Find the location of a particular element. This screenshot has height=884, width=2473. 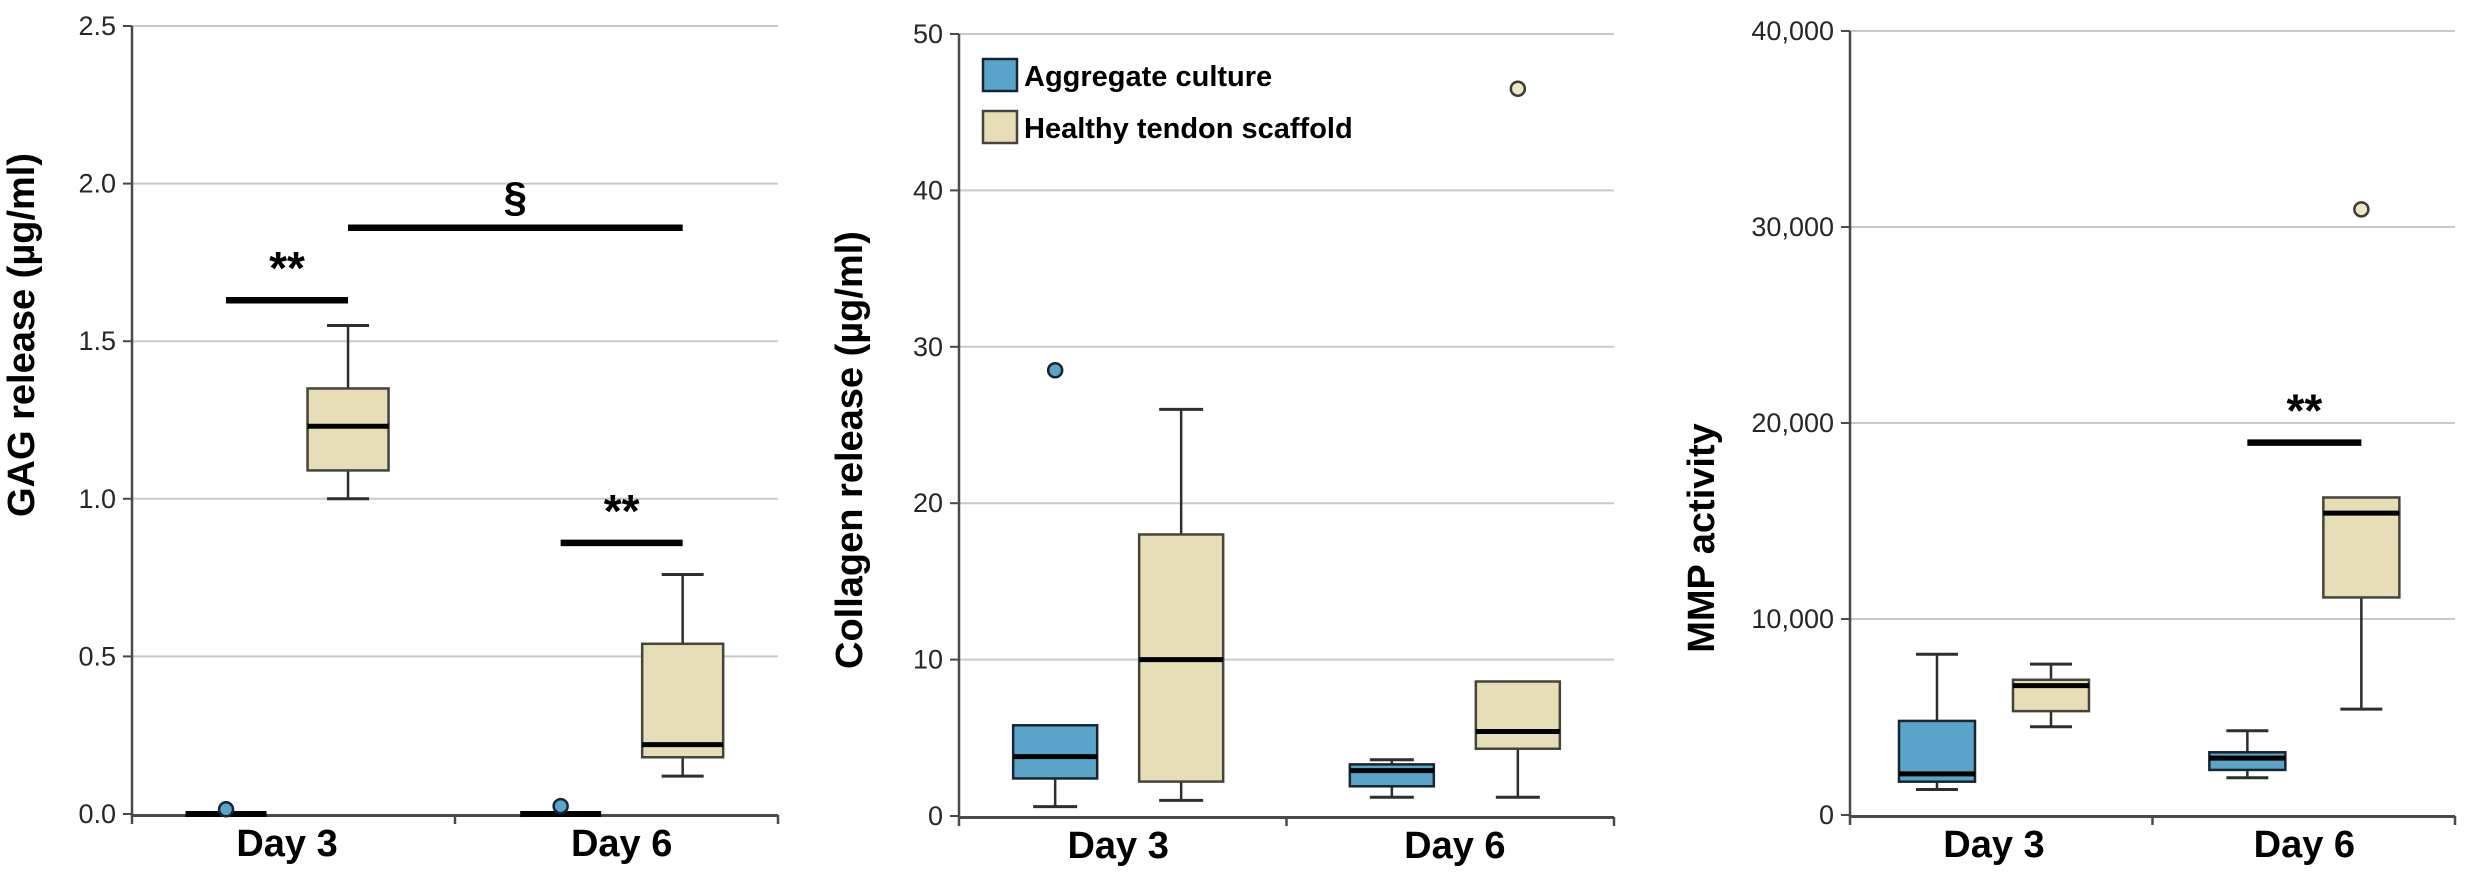

y-tick-label: 0.5 is located at coordinates (97, 656).